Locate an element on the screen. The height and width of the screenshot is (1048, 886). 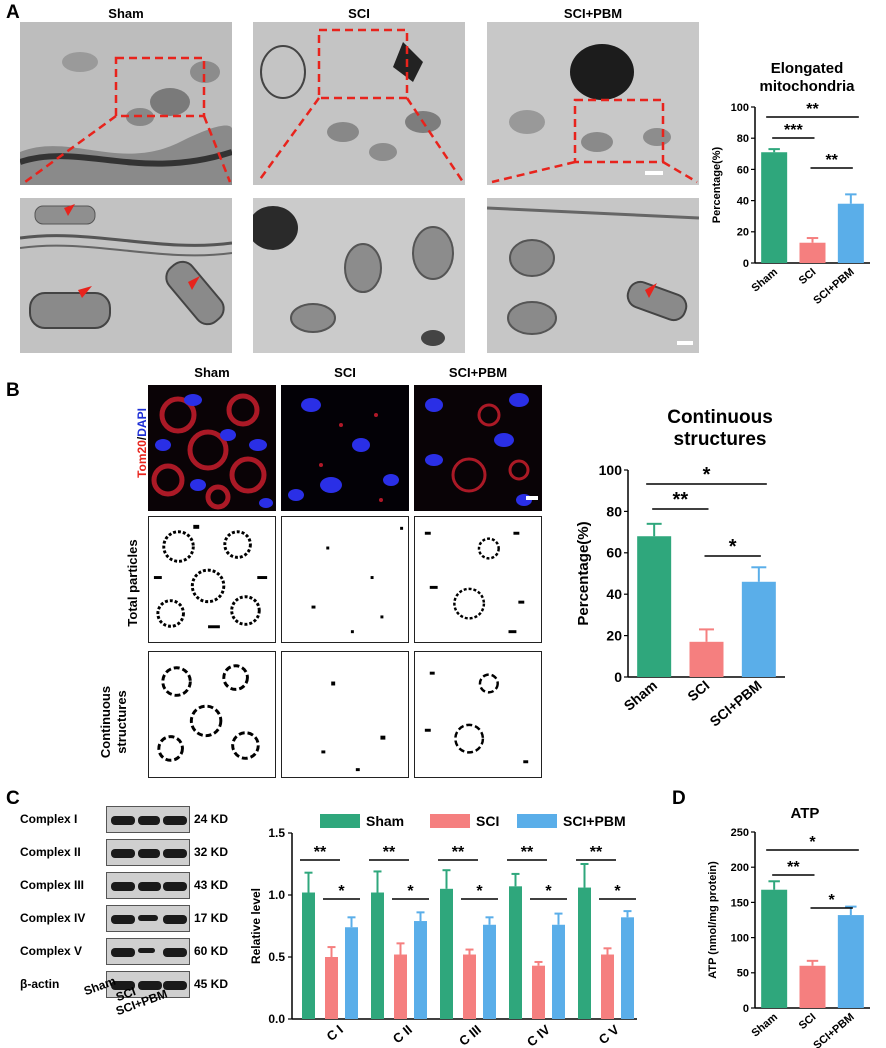
row-label-tom20: Tom20 is located at coordinates (142, 459).